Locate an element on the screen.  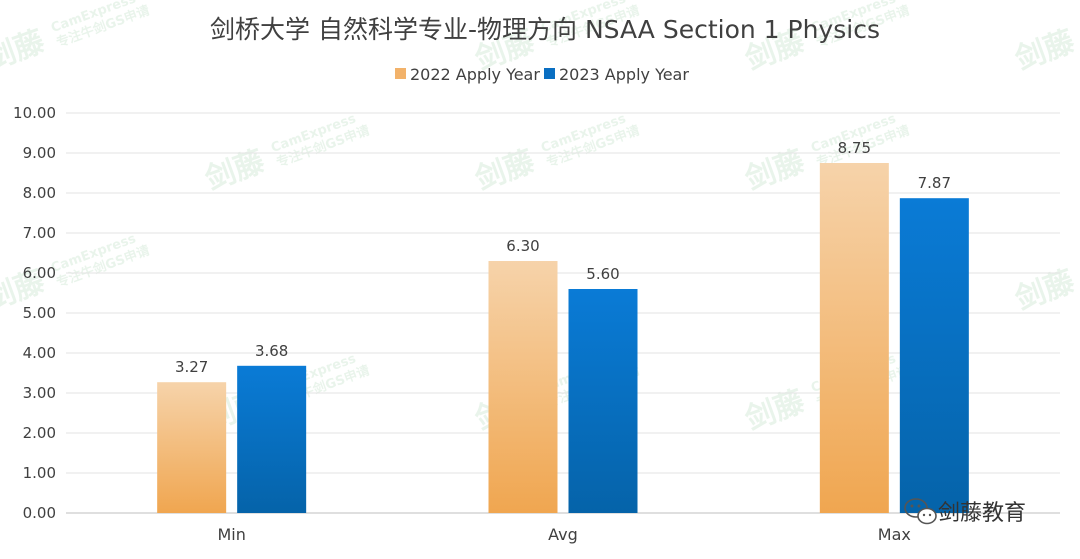
data-label: 8.75 is located at coordinates (854, 148).